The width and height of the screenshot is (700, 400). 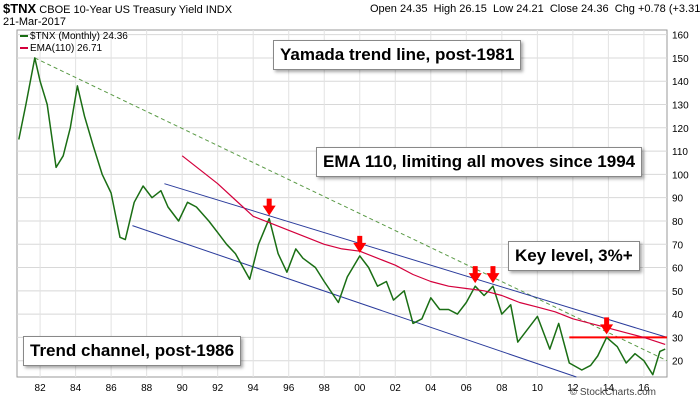 I want to click on x-tick-label: 10, so click(x=538, y=388).